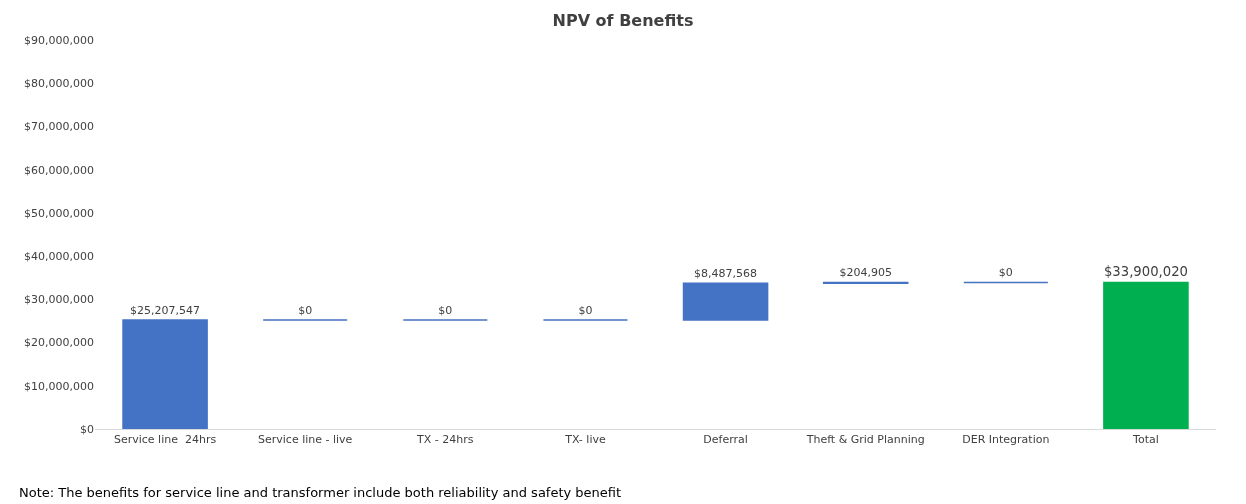 The image size is (1246, 504). What do you see at coordinates (726, 274) in the screenshot?
I see `data-label: $8,487,568` at bounding box center [726, 274].